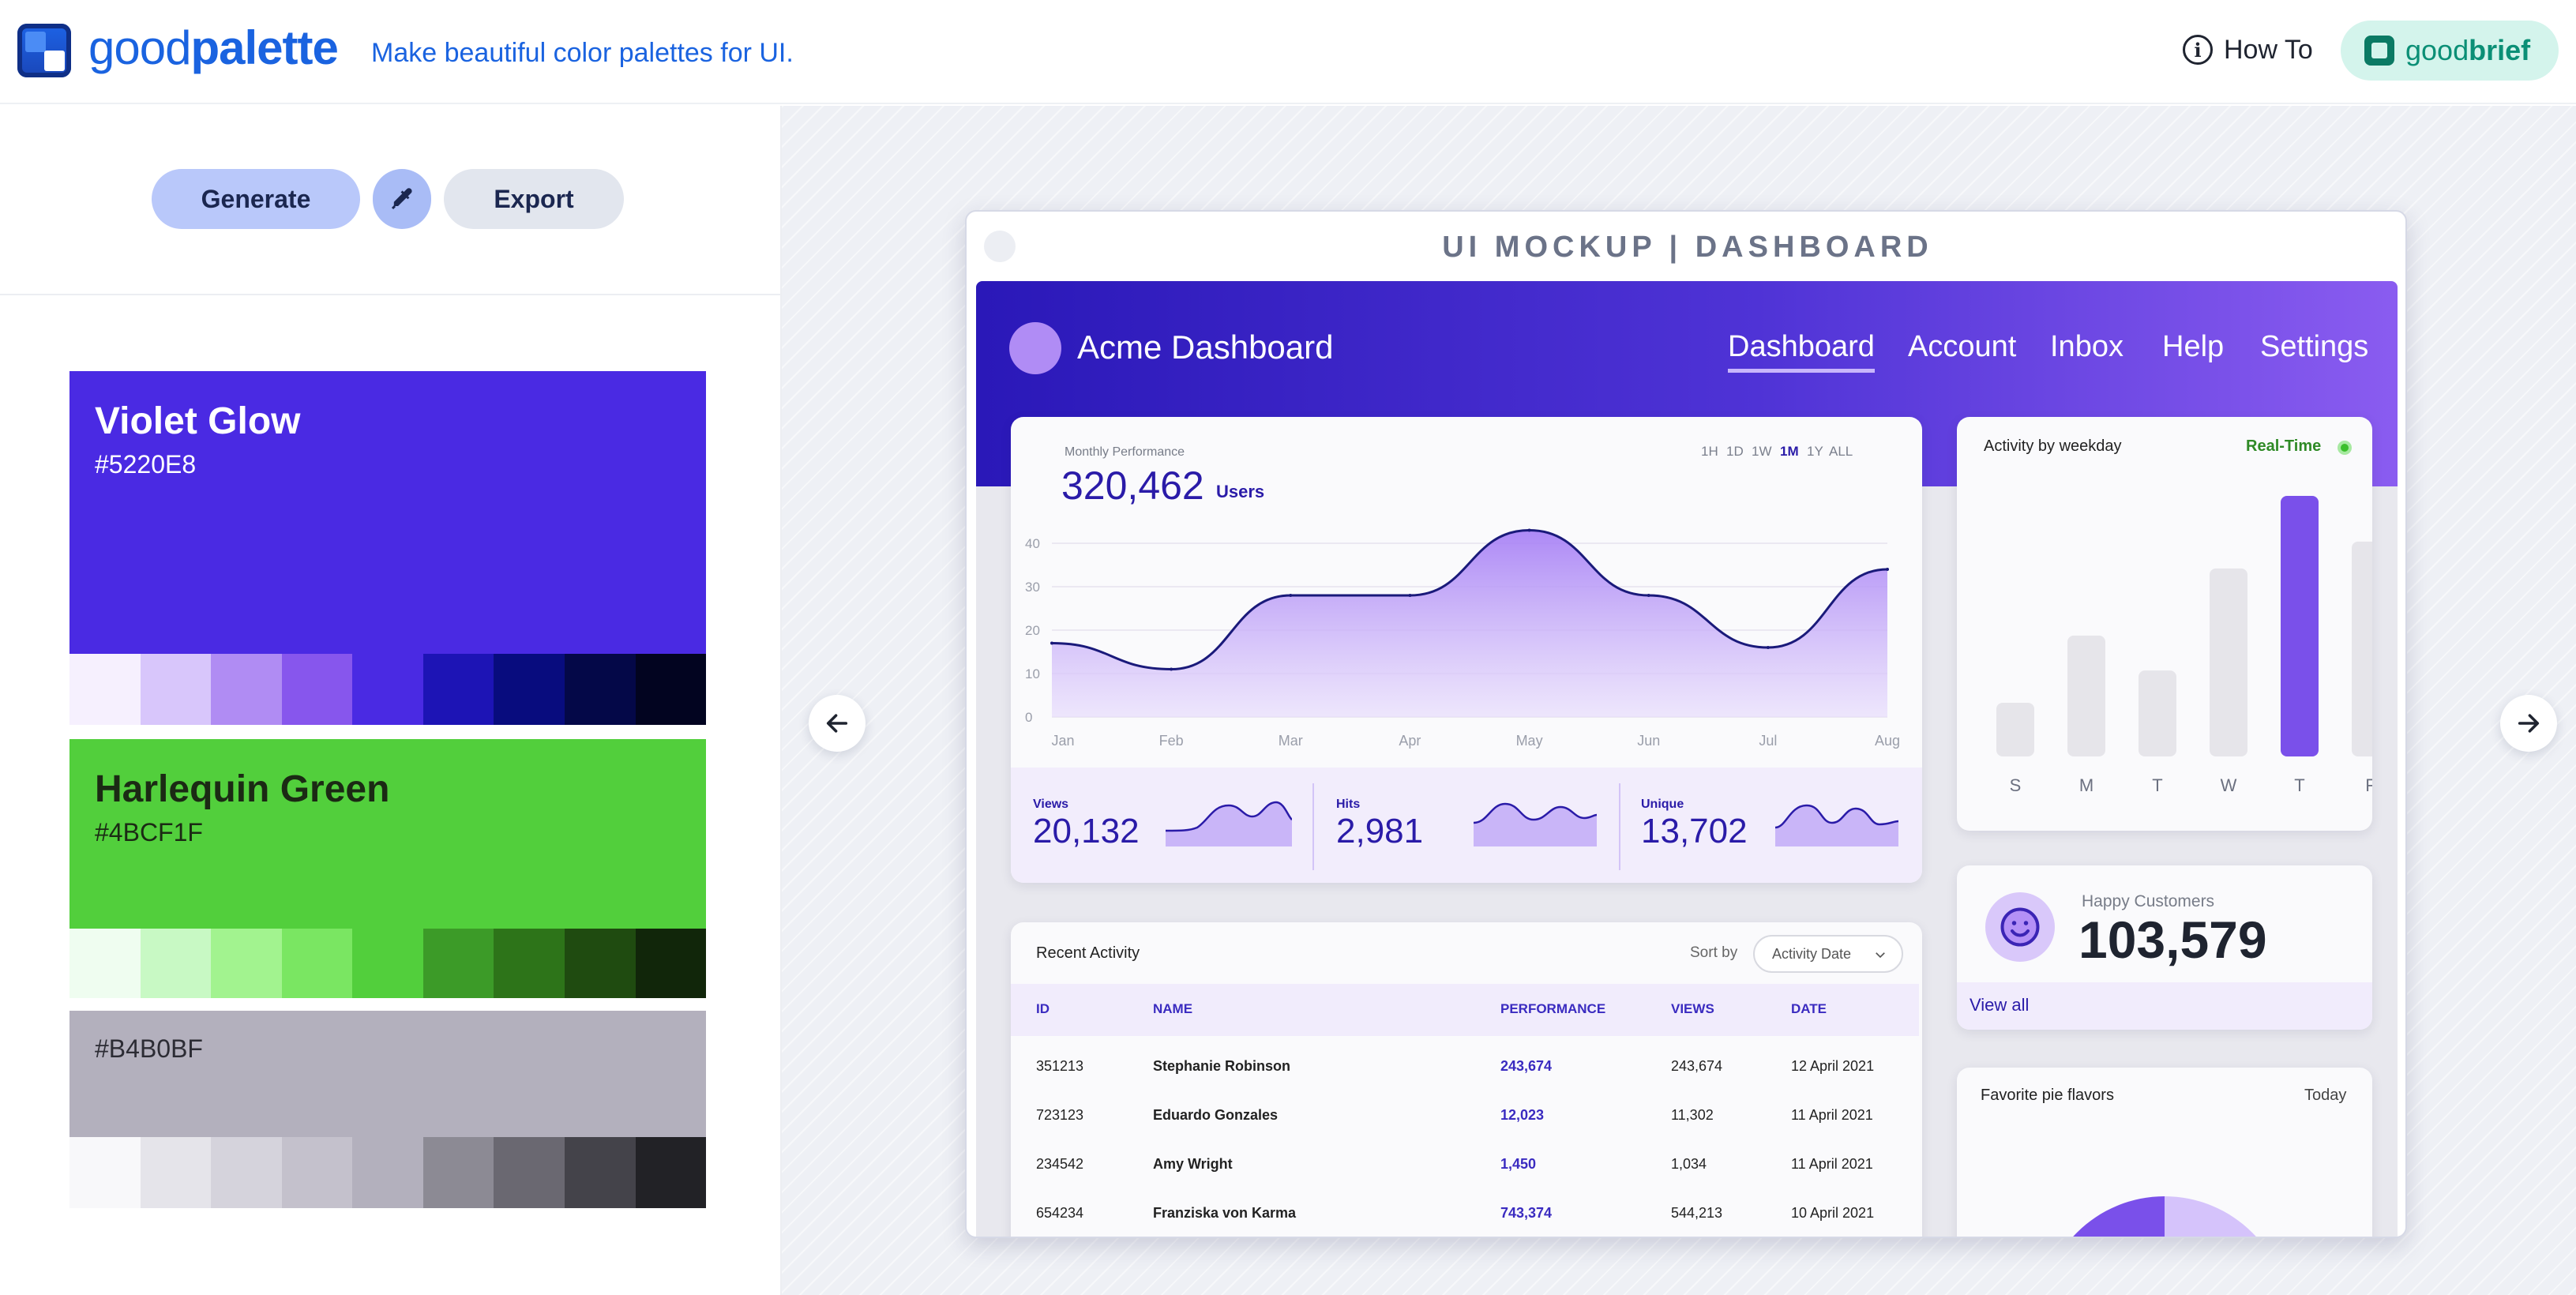  I want to click on table-header, so click(1465, 1010).